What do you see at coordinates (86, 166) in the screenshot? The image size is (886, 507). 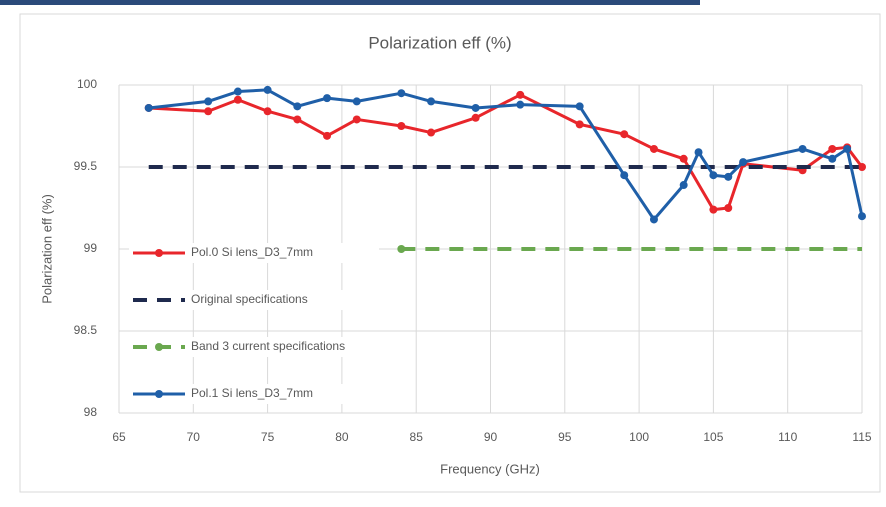 I see `y-tick-label: 99.5` at bounding box center [86, 166].